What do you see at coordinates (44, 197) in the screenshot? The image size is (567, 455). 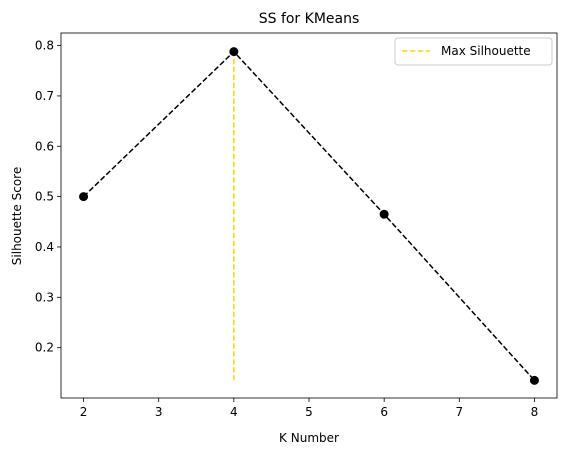 I see `y-tick-label: 0.5` at bounding box center [44, 197].